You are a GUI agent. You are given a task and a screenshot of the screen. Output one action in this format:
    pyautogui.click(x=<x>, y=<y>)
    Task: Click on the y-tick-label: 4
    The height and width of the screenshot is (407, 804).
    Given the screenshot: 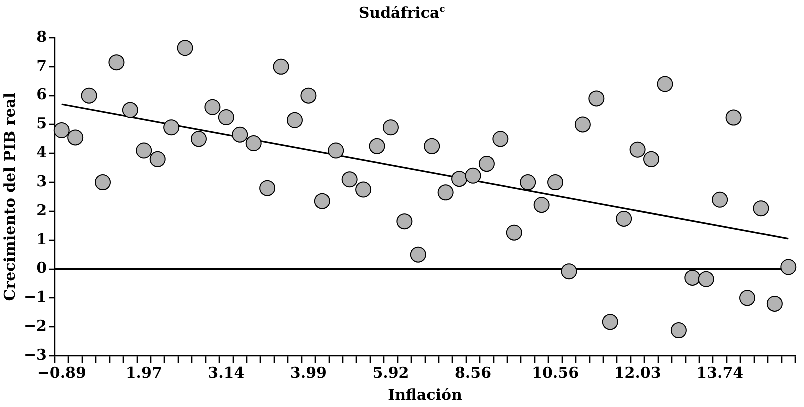 What is the action you would take?
    pyautogui.click(x=42, y=153)
    